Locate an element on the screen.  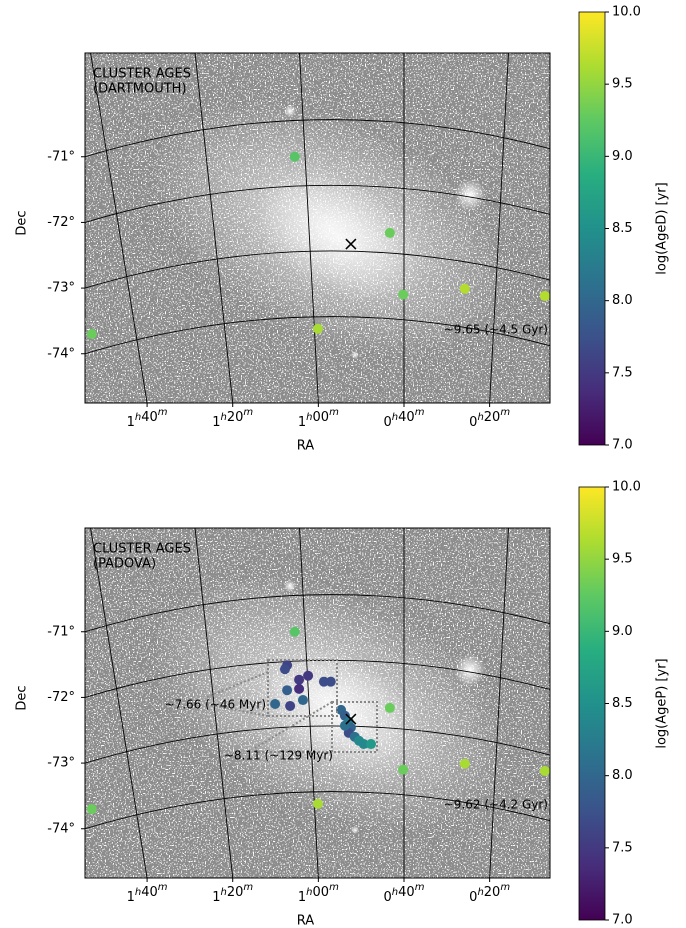
annotation: ~7.66 (~46 Myr) is located at coordinates (215, 705).